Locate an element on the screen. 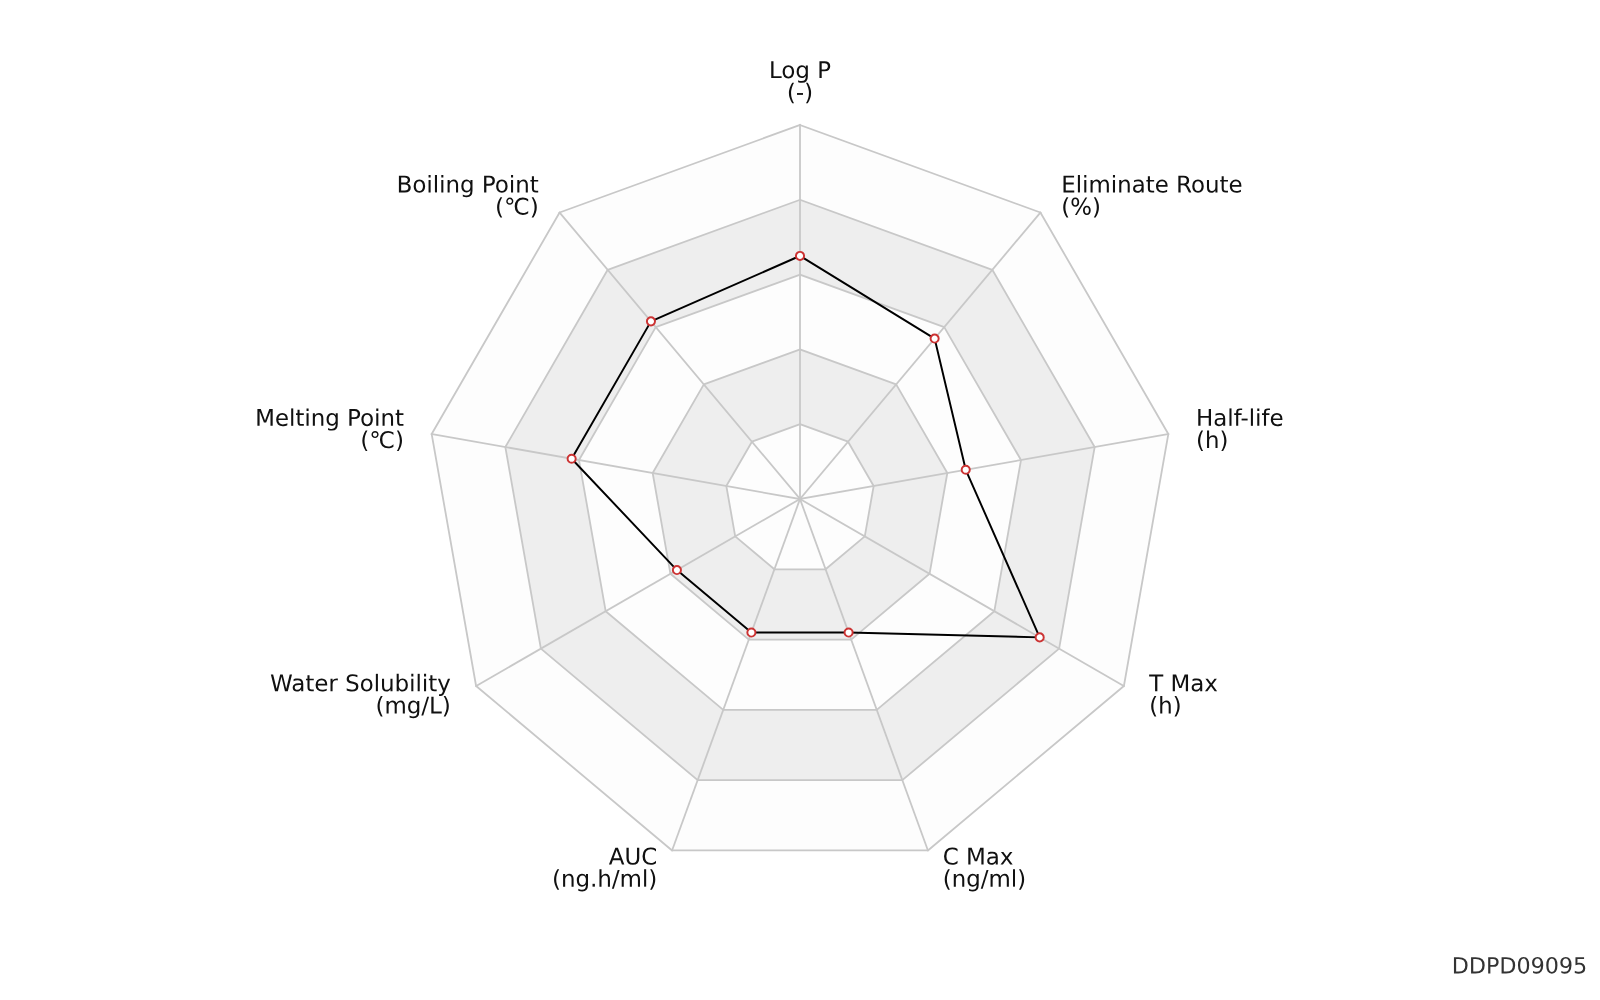 The height and width of the screenshot is (1000, 1600). spoke-label: Log P (-) is located at coordinates (801, 82).